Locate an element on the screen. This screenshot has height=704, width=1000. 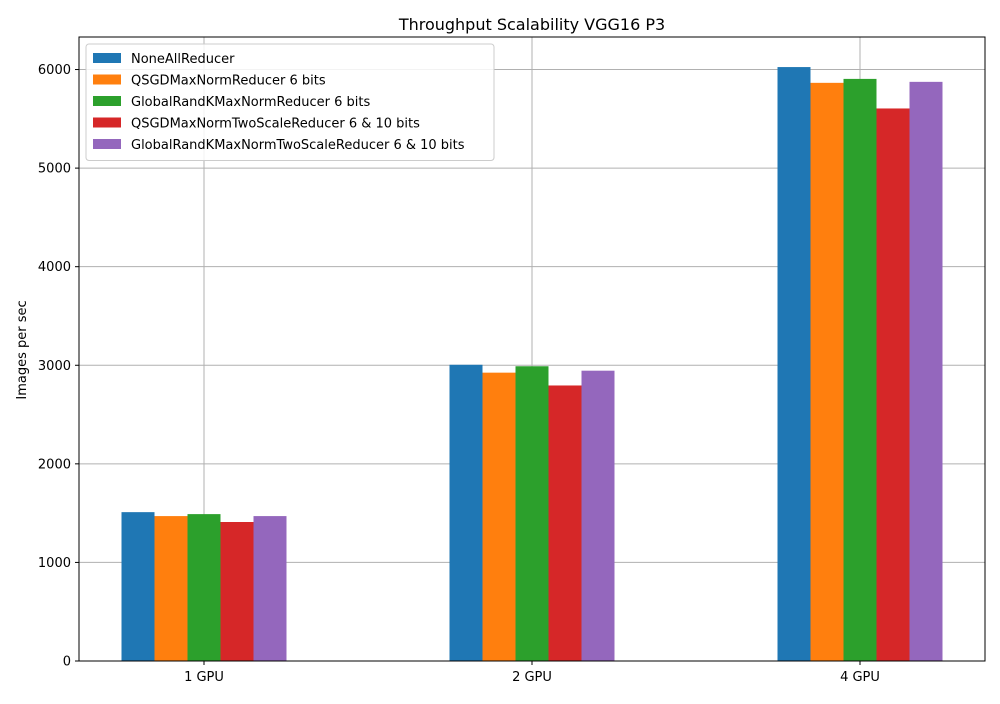
x-tick-label: 2 GPU is located at coordinates (532, 677).